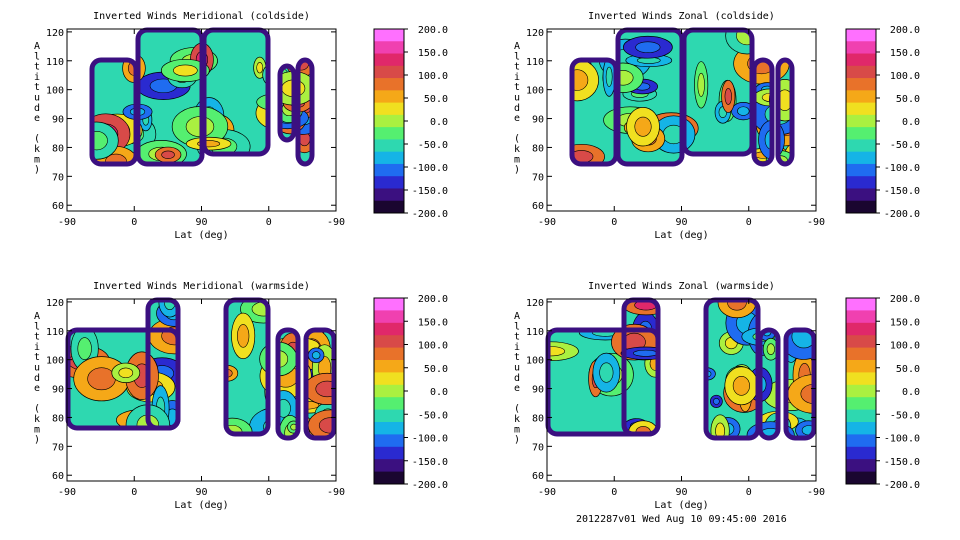 The height and width of the screenshot is (540, 960). I want to click on chart-title: Inverted Winds Meridional (warmside), so click(201, 286).